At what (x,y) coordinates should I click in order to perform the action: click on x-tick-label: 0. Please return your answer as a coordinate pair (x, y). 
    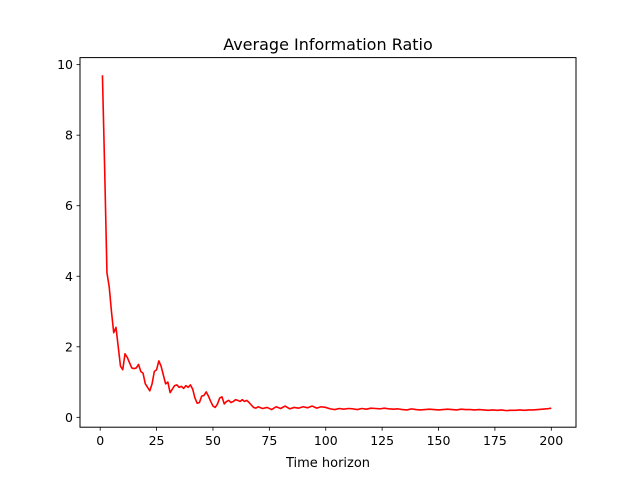
    Looking at the image, I should click on (100, 440).